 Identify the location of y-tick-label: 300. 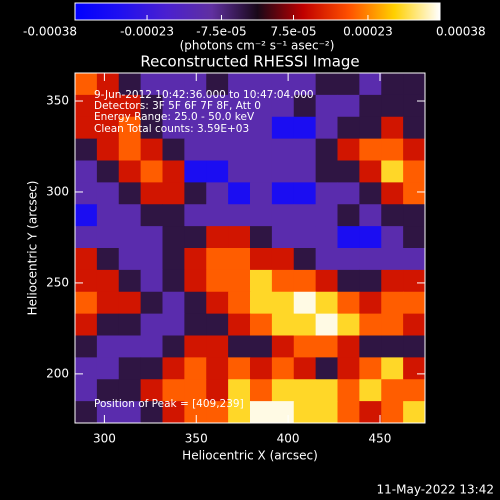
(57, 191).